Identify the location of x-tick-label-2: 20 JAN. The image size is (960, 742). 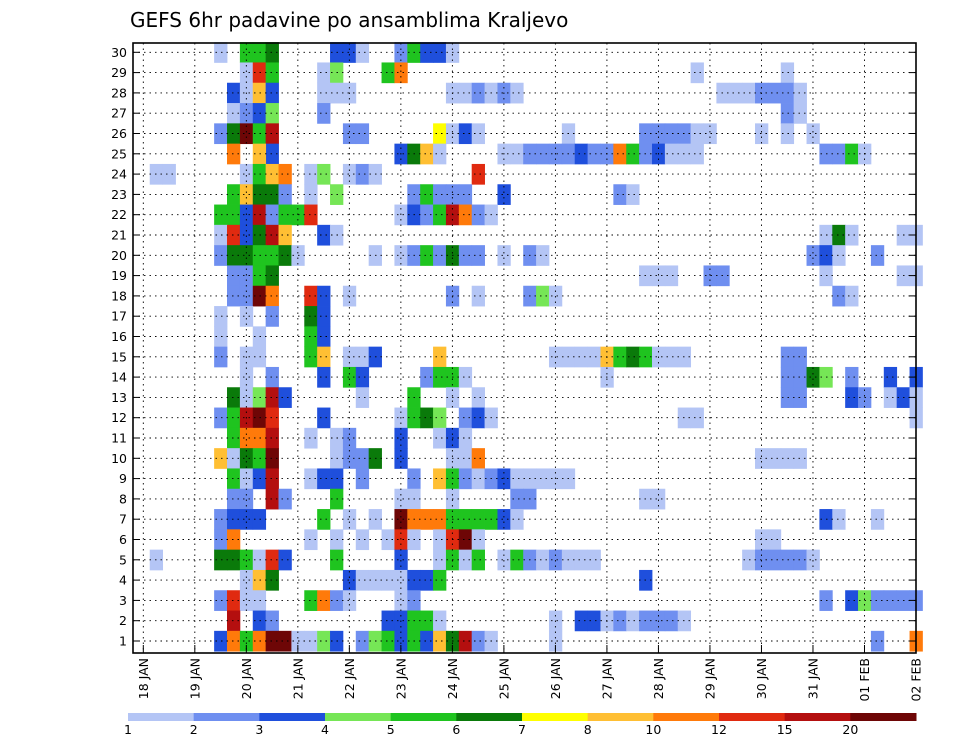
(246, 678).